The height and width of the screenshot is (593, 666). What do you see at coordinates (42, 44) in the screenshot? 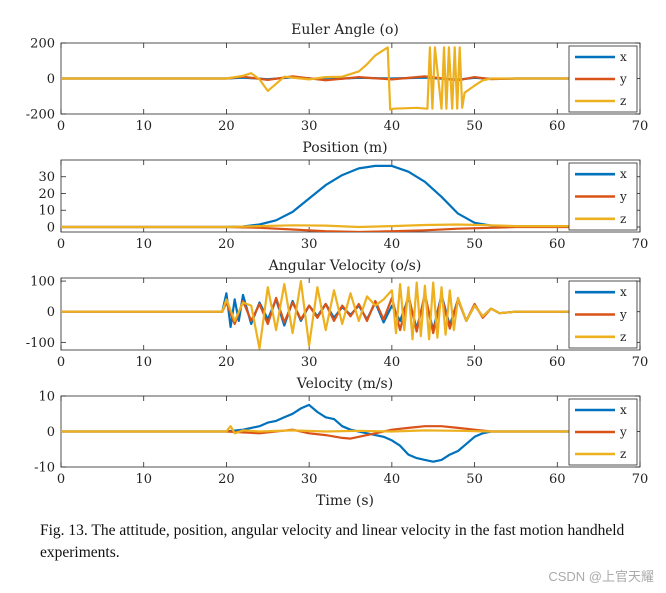
I see `y-tick-label: 200` at bounding box center [42, 44].